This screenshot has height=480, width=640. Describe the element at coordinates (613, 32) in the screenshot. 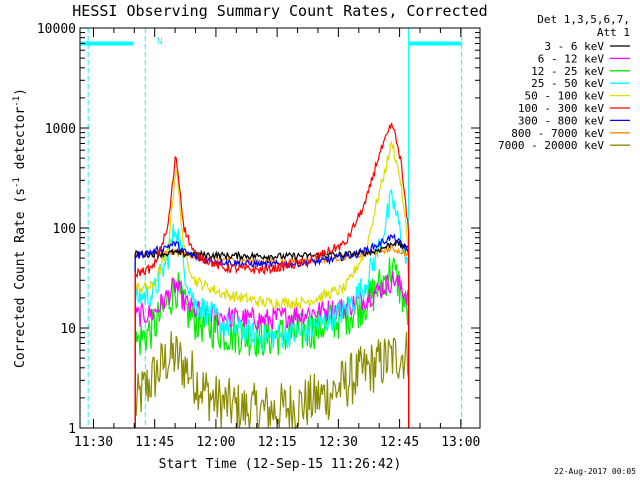

I see `legend-header-line-2: Att 1` at that location.